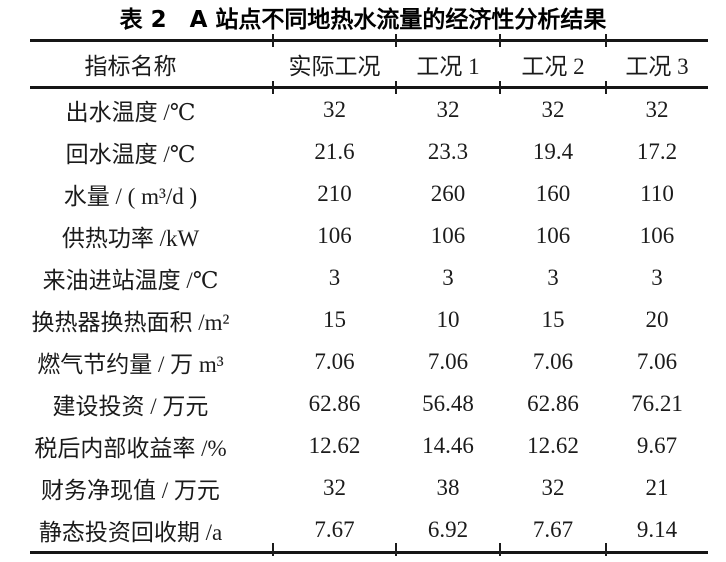 This screenshot has width=726, height=562. I want to click on table-row: 静态投资回收期 /a 7.67 6.92 7.67 9.14, so click(369, 531).